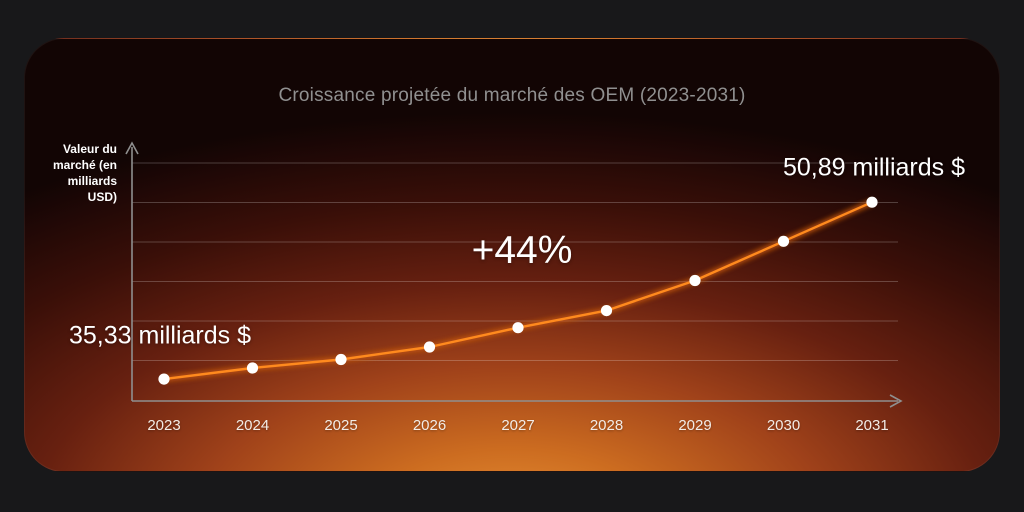  Describe the element at coordinates (896, 401) in the screenshot. I see `x-axis-arrow-icon` at that location.